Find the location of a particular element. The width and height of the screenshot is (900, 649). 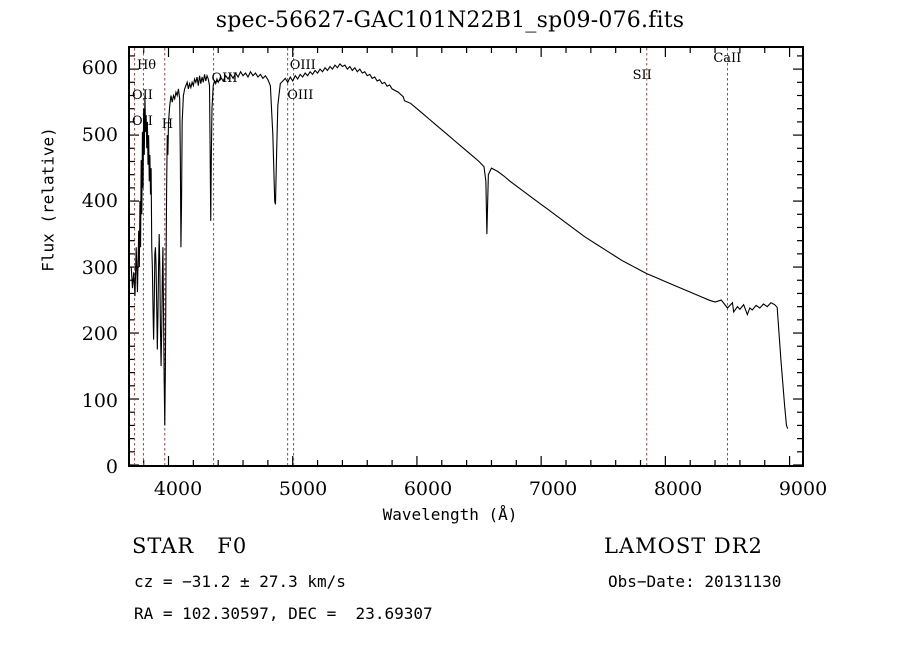

y-tick-label: 400 is located at coordinates (99, 201).